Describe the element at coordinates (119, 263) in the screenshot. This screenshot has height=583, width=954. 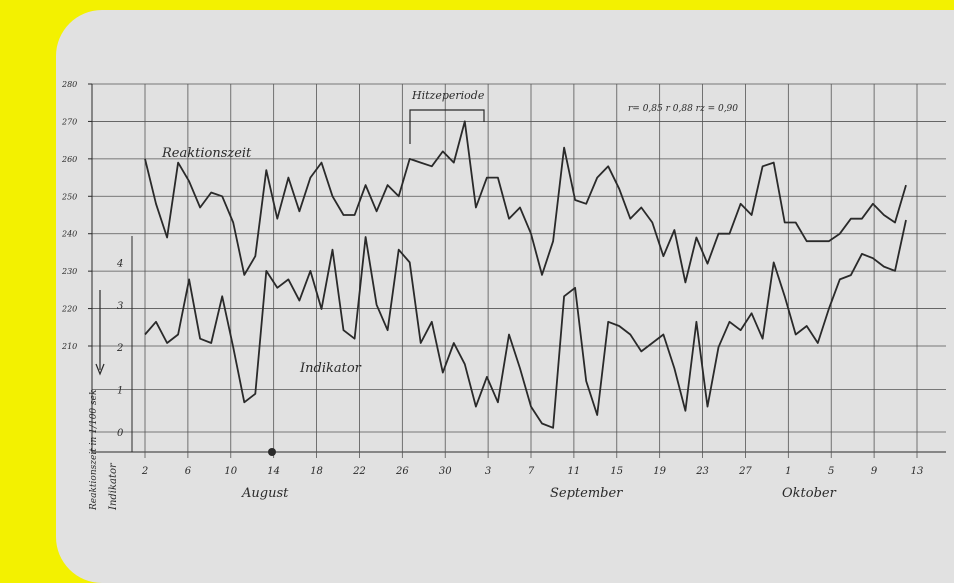
I see `y-tick-right: 4` at that location.